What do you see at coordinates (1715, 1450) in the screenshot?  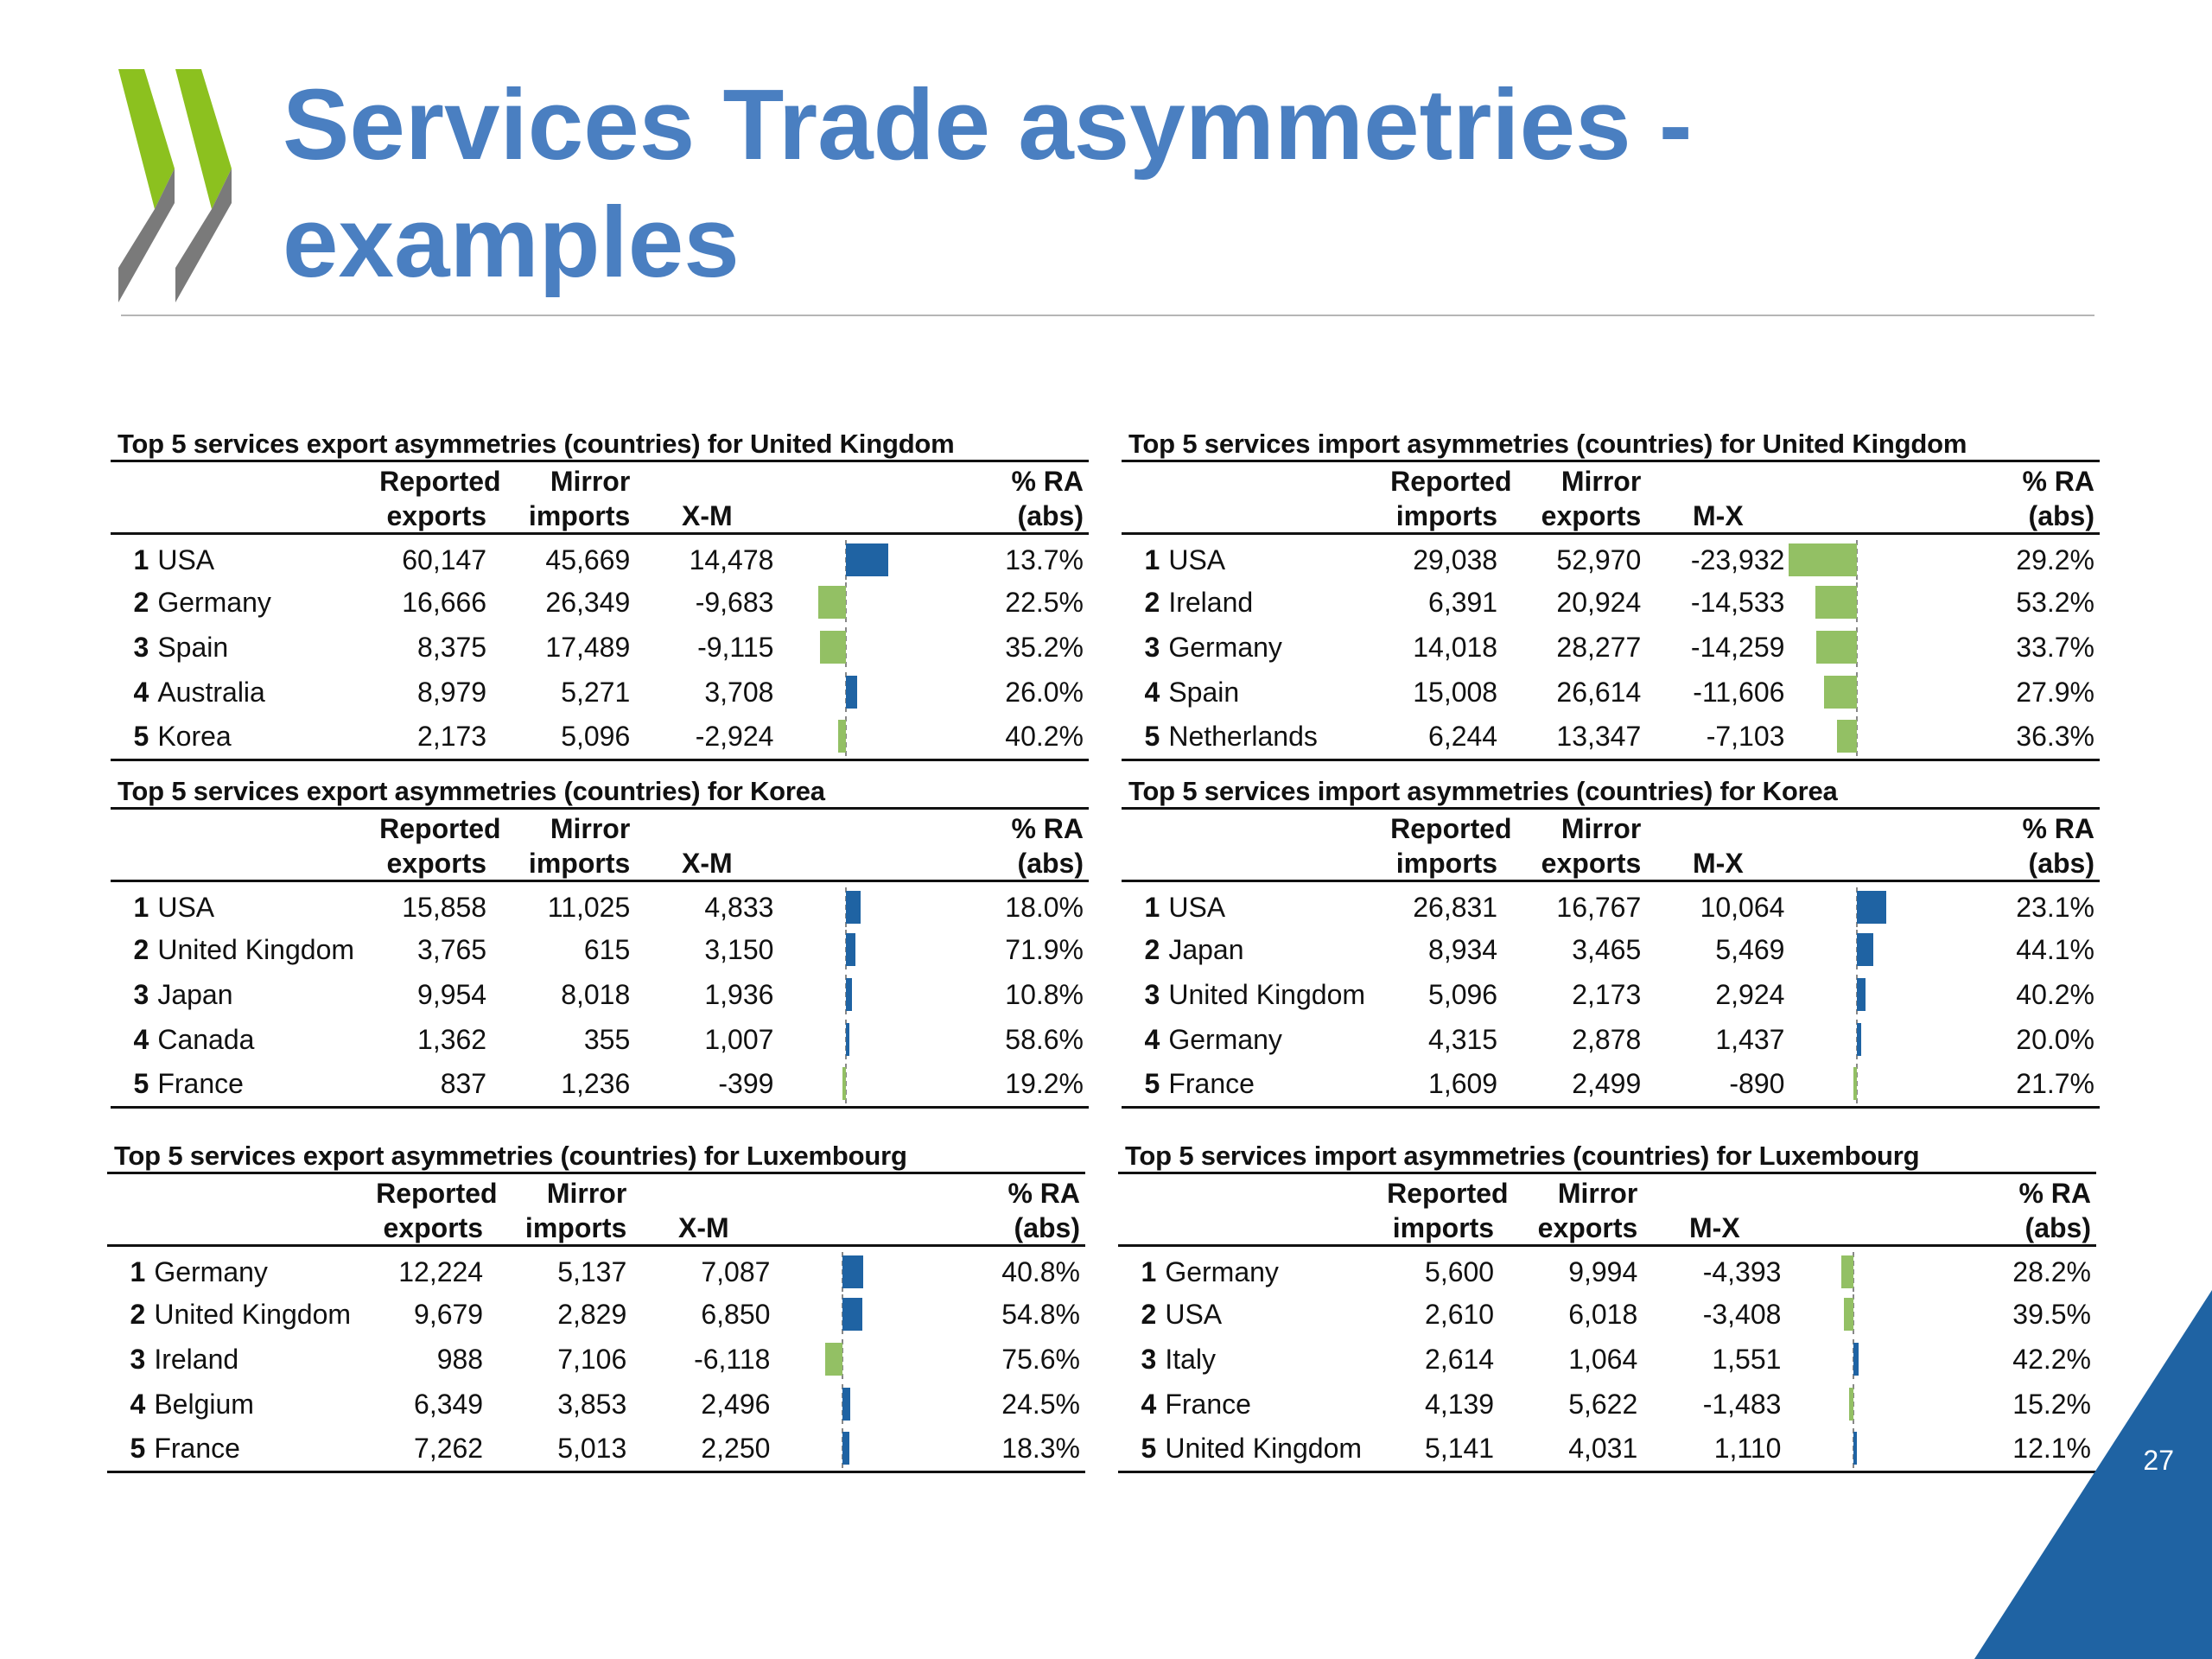 I see `row-difference: 1,110` at bounding box center [1715, 1450].